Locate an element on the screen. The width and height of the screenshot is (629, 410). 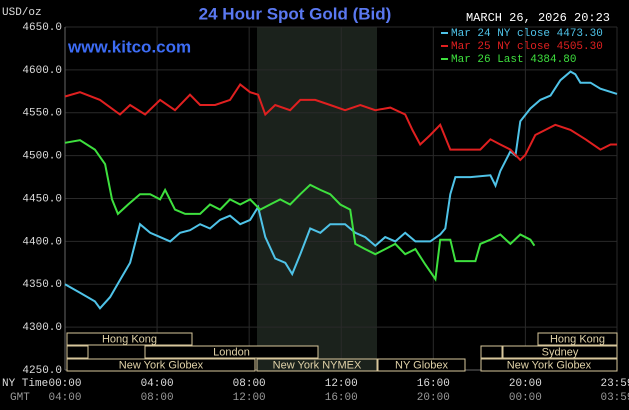
session-label: NY Globex is located at coordinates (421, 365).